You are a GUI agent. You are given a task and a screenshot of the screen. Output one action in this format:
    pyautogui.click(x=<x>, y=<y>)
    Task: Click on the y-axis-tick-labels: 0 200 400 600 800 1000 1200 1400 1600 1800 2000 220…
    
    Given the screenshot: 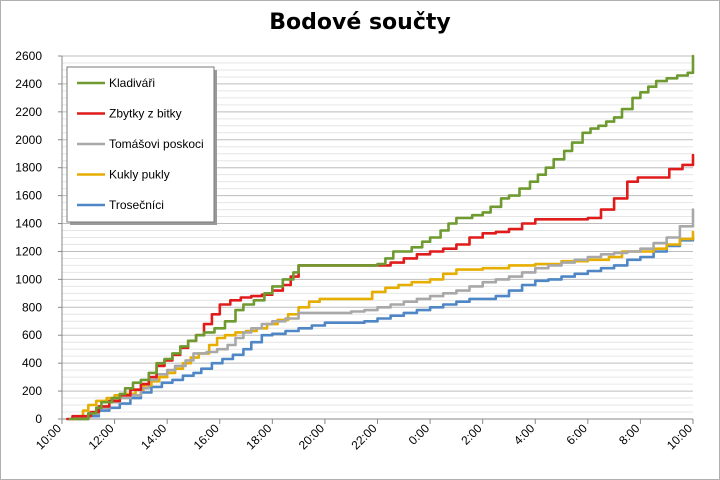 What is the action you would take?
    pyautogui.click(x=28, y=237)
    